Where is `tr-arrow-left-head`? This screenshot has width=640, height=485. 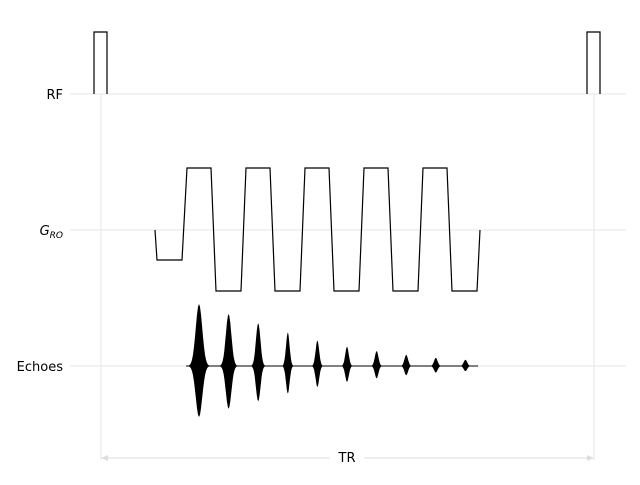 tr-arrow-left-head is located at coordinates (104, 458).